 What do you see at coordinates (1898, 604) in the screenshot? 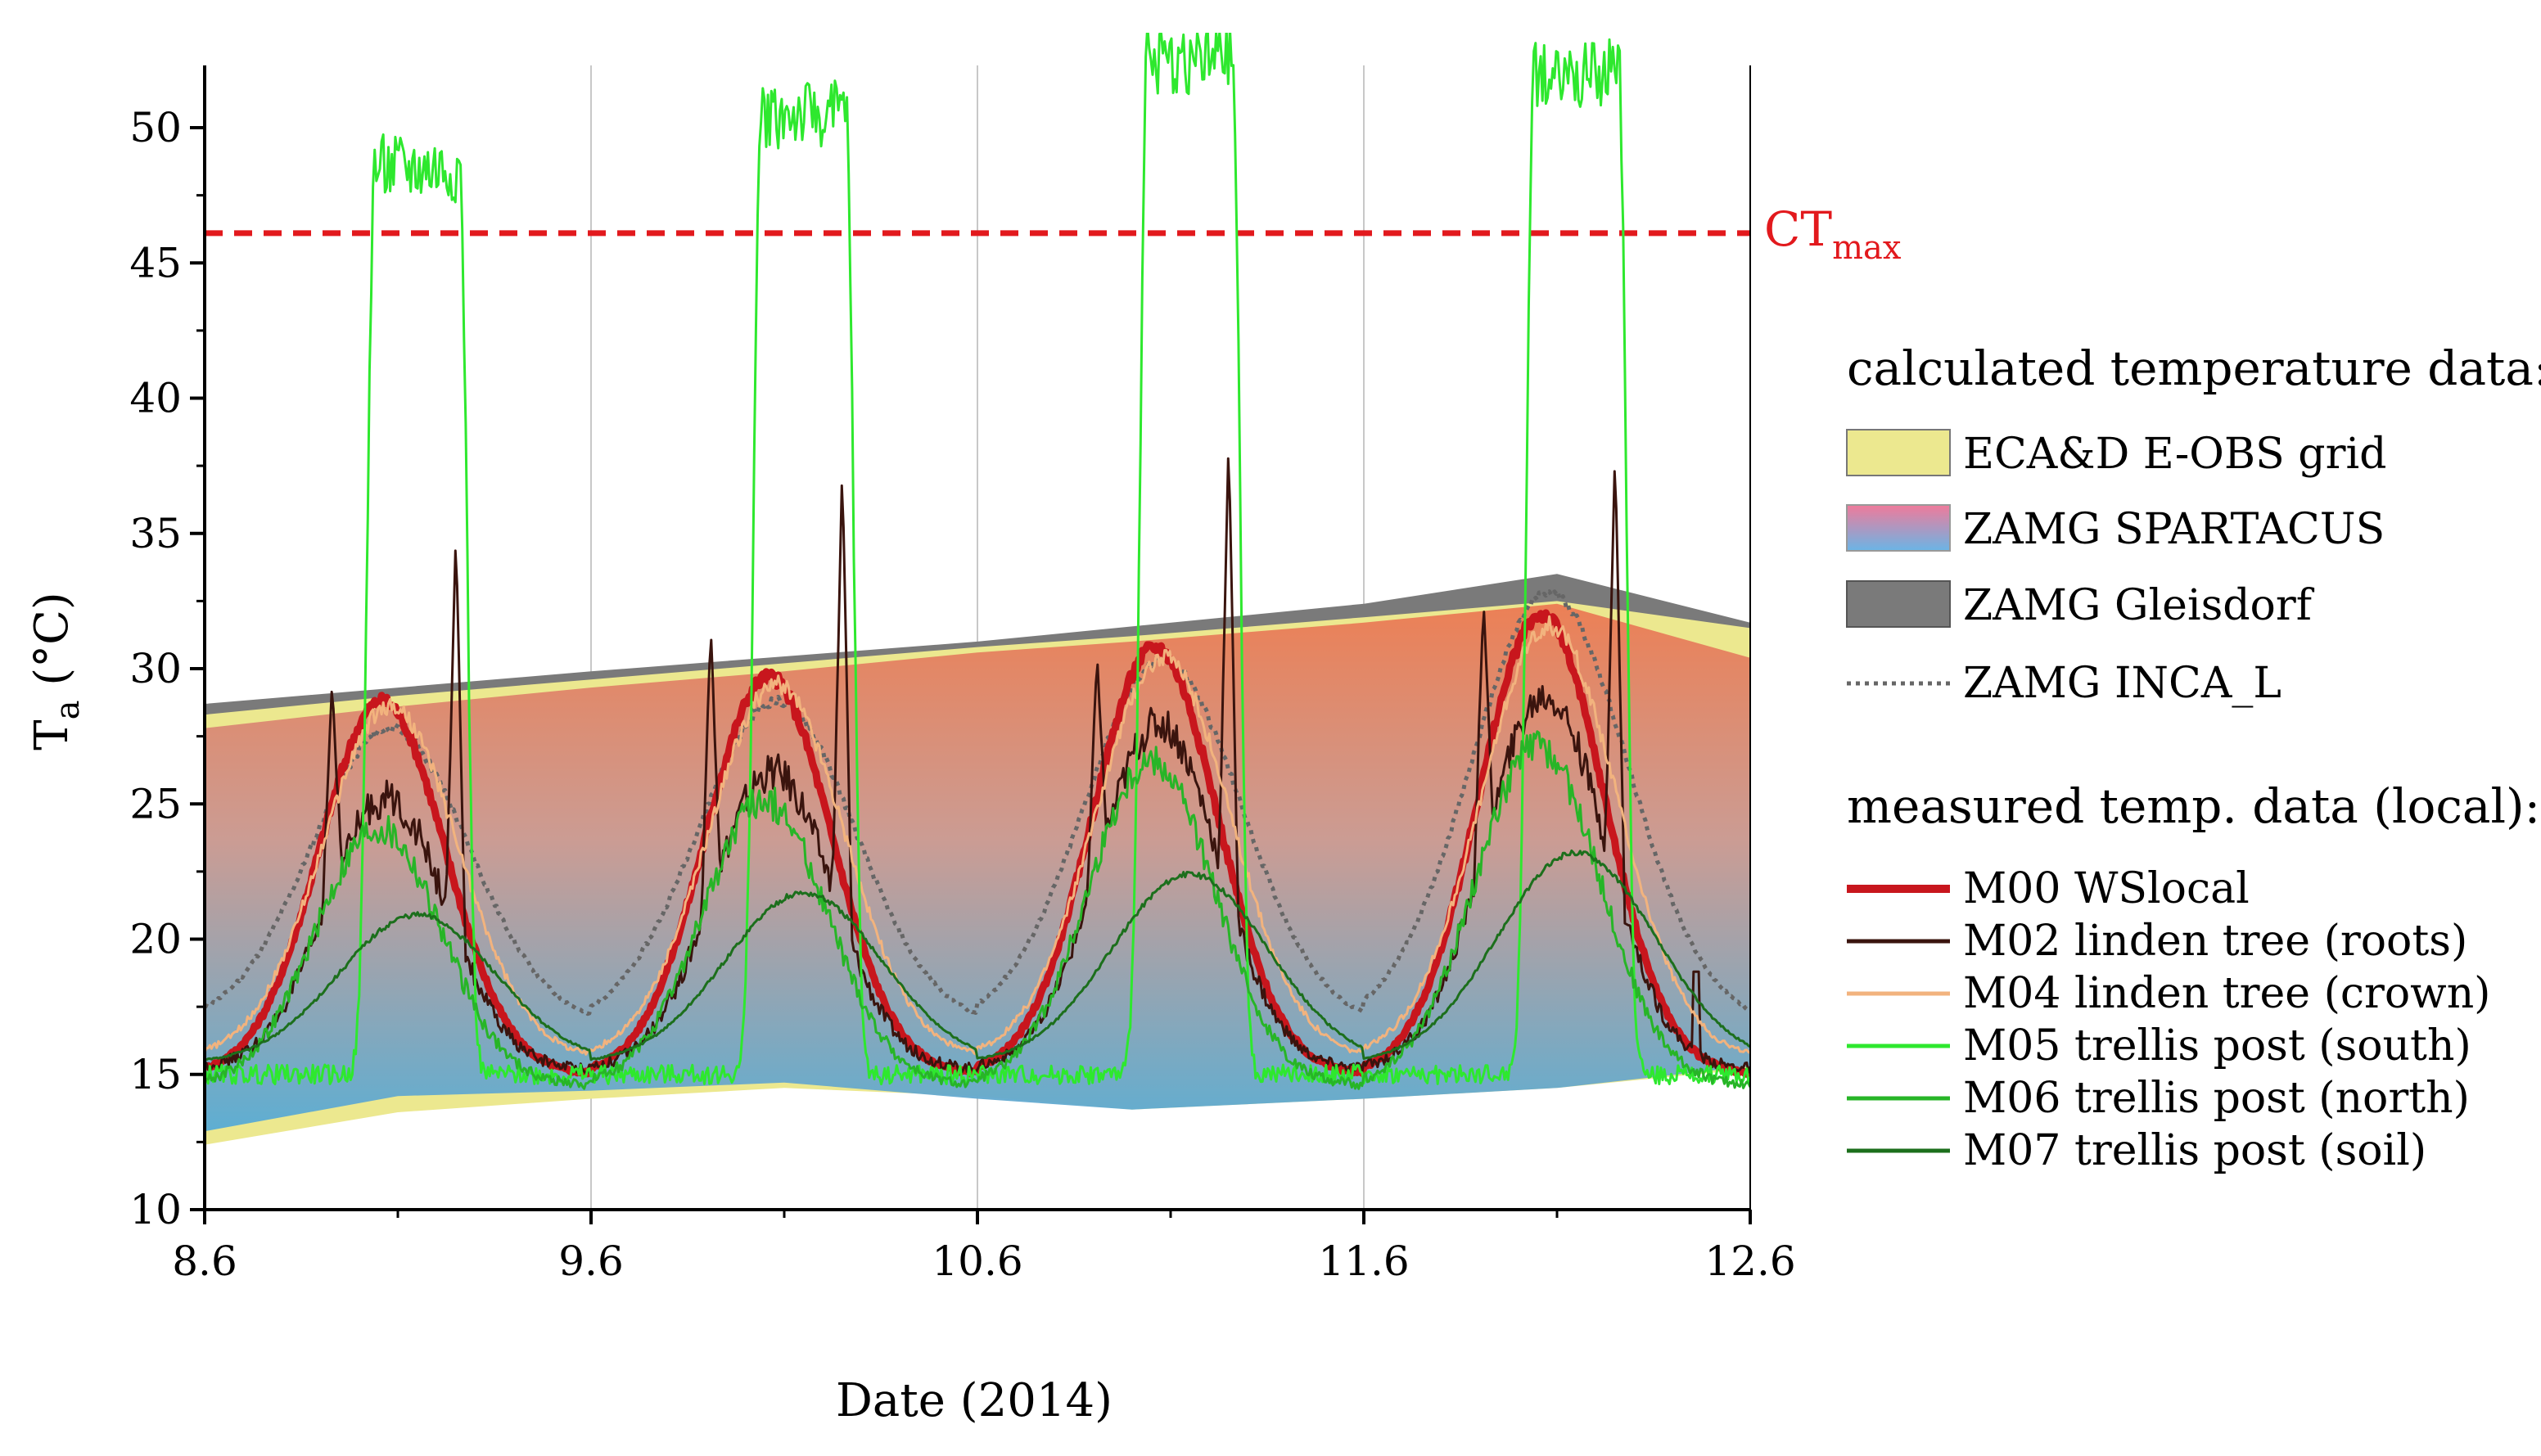
I see `legend-swatch-gleisdorf` at bounding box center [1898, 604].